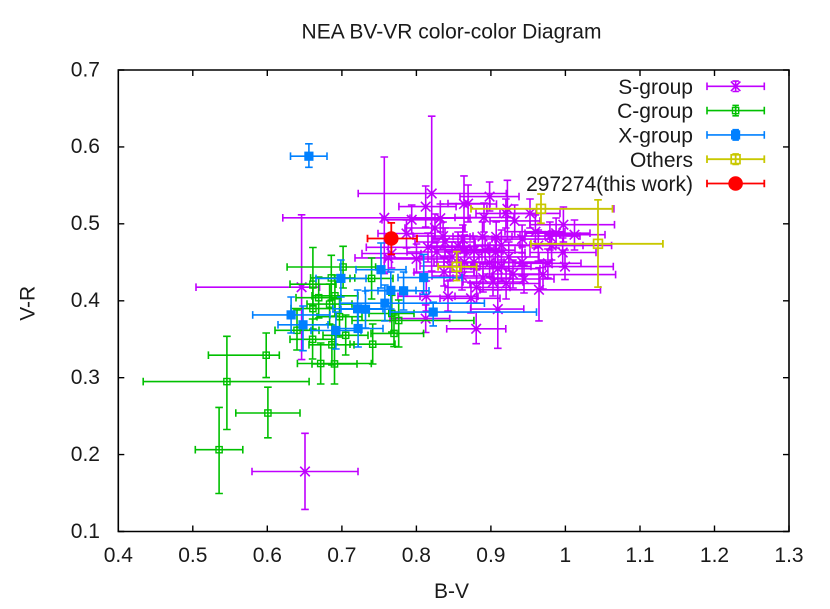 Image resolution: width=830 pixels, height=609 pixels. What do you see at coordinates (714, 555) in the screenshot?
I see `svg-text: 1.2` at bounding box center [714, 555].